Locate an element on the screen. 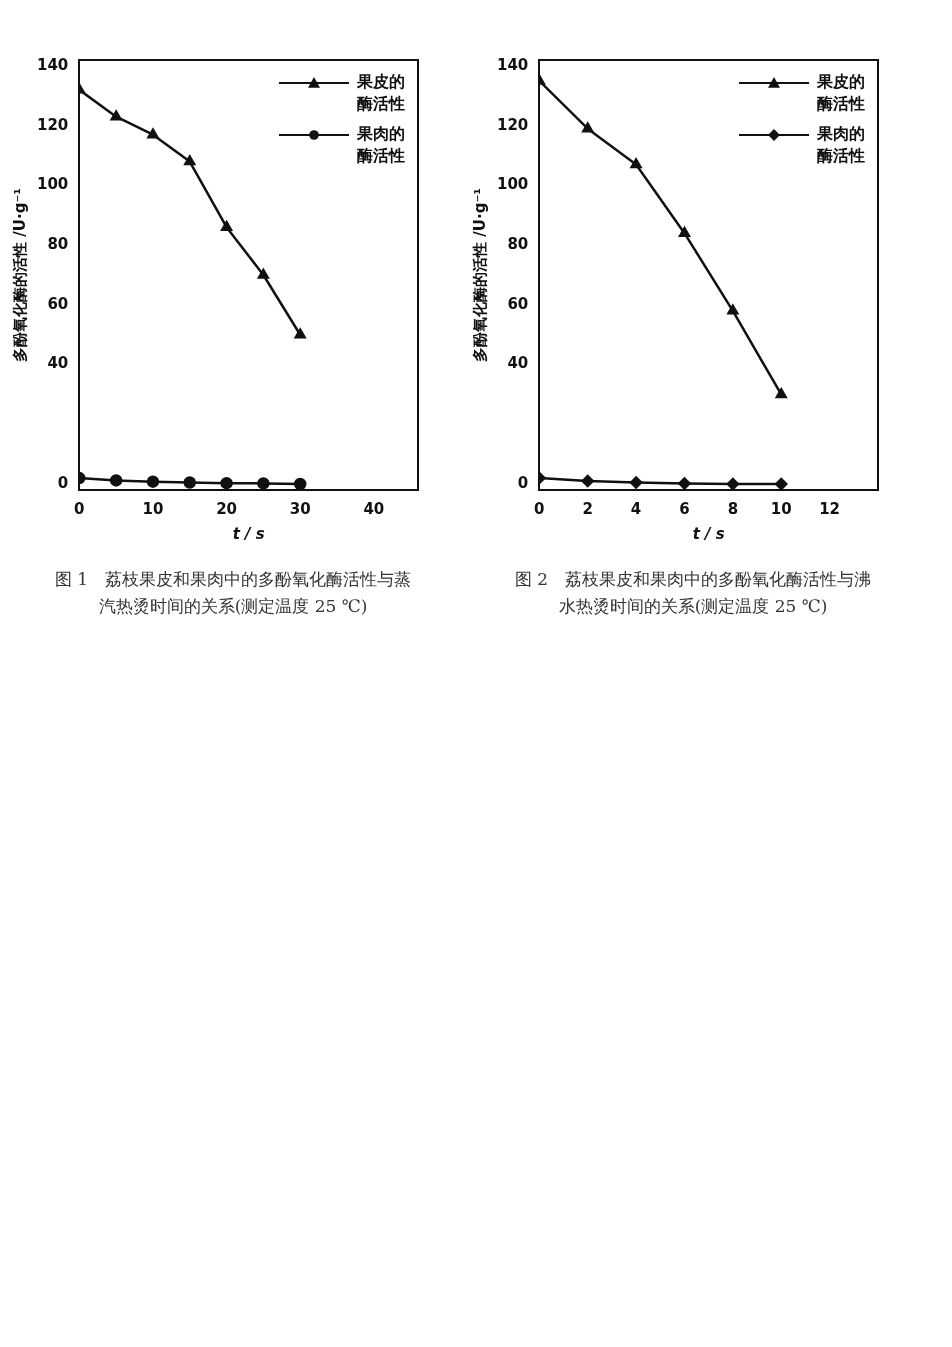 The height and width of the screenshot is (1347, 952). x-tick-label: 20 is located at coordinates (226, 508).